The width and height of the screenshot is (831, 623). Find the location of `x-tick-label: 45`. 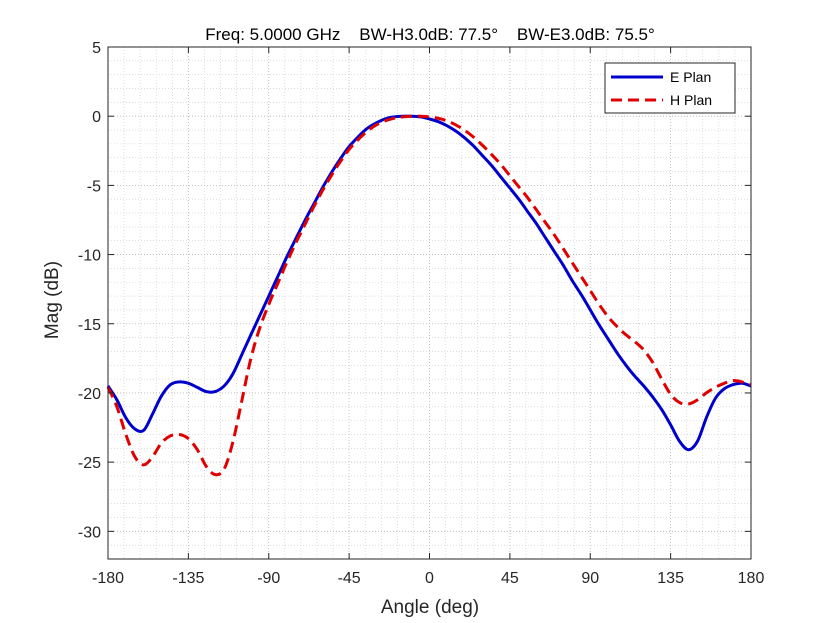

x-tick-label: 45 is located at coordinates (510, 578).